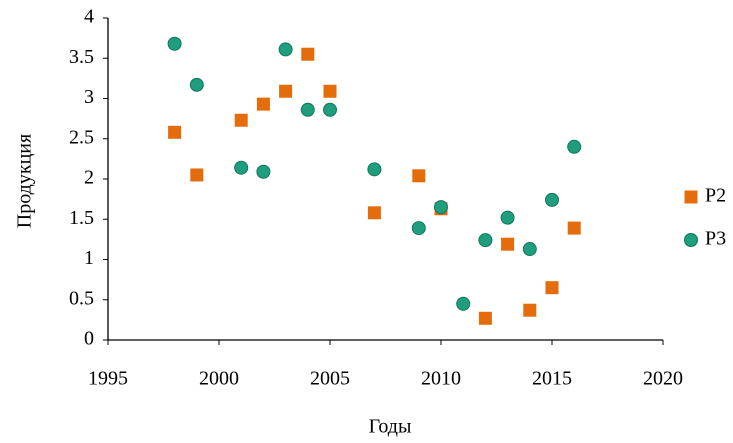 Image resolution: width=733 pixels, height=443 pixels. Describe the element at coordinates (441, 379) in the screenshot. I see `x-tick-label: 2010` at that location.